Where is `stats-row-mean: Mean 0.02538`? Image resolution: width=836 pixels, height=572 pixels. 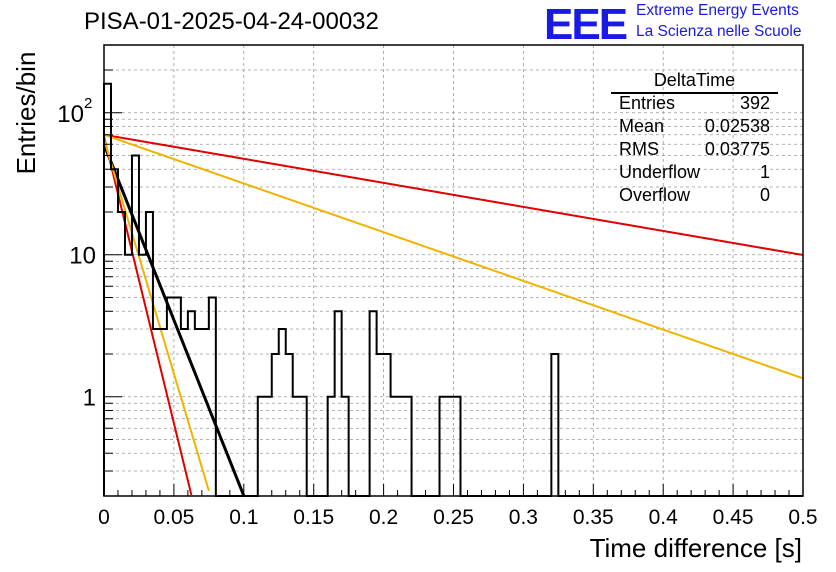 stats-row-mean: Mean 0.02538 is located at coordinates (694, 127).